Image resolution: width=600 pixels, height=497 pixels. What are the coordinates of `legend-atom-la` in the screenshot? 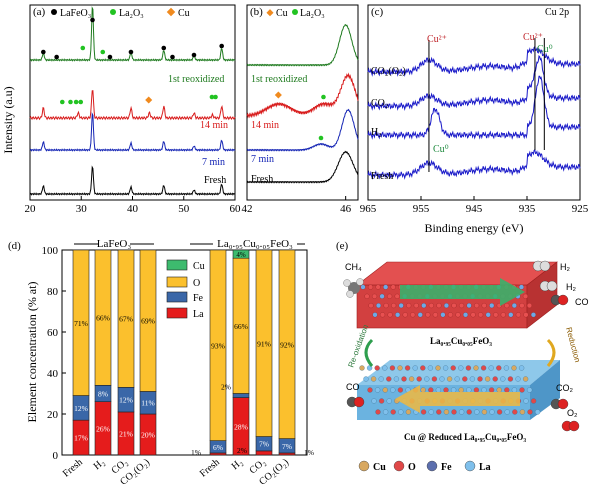 It's located at (470, 466).